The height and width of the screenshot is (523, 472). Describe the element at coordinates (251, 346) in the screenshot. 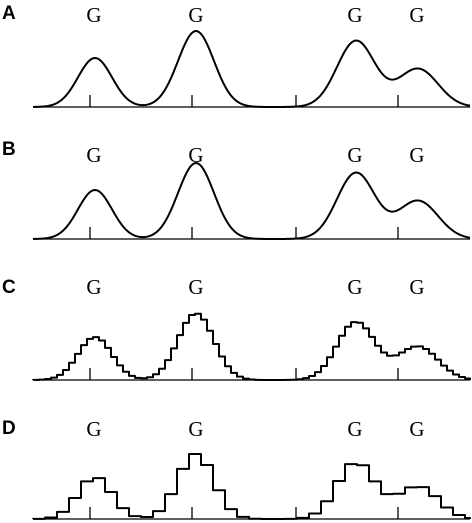

I see `trace-c` at that location.